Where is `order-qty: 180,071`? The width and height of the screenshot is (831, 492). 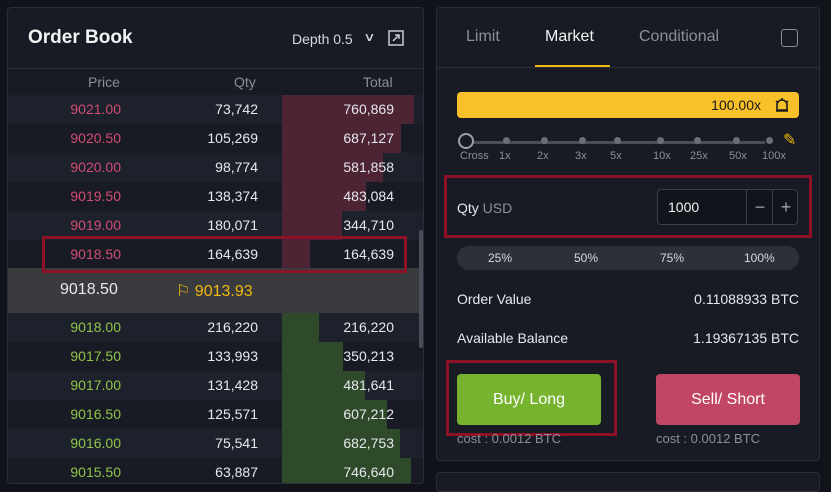 order-qty: 180,071 is located at coordinates (232, 225).